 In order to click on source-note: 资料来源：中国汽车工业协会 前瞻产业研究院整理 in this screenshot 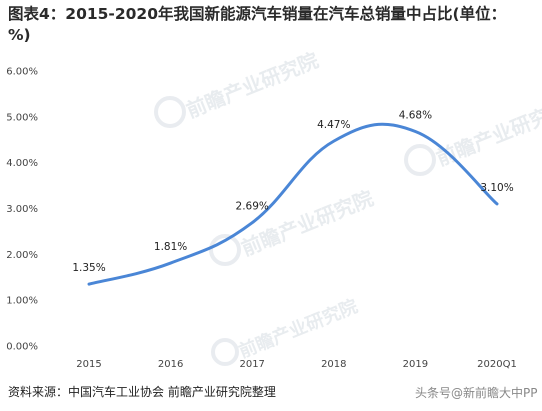, I will do `click(142, 392)`.